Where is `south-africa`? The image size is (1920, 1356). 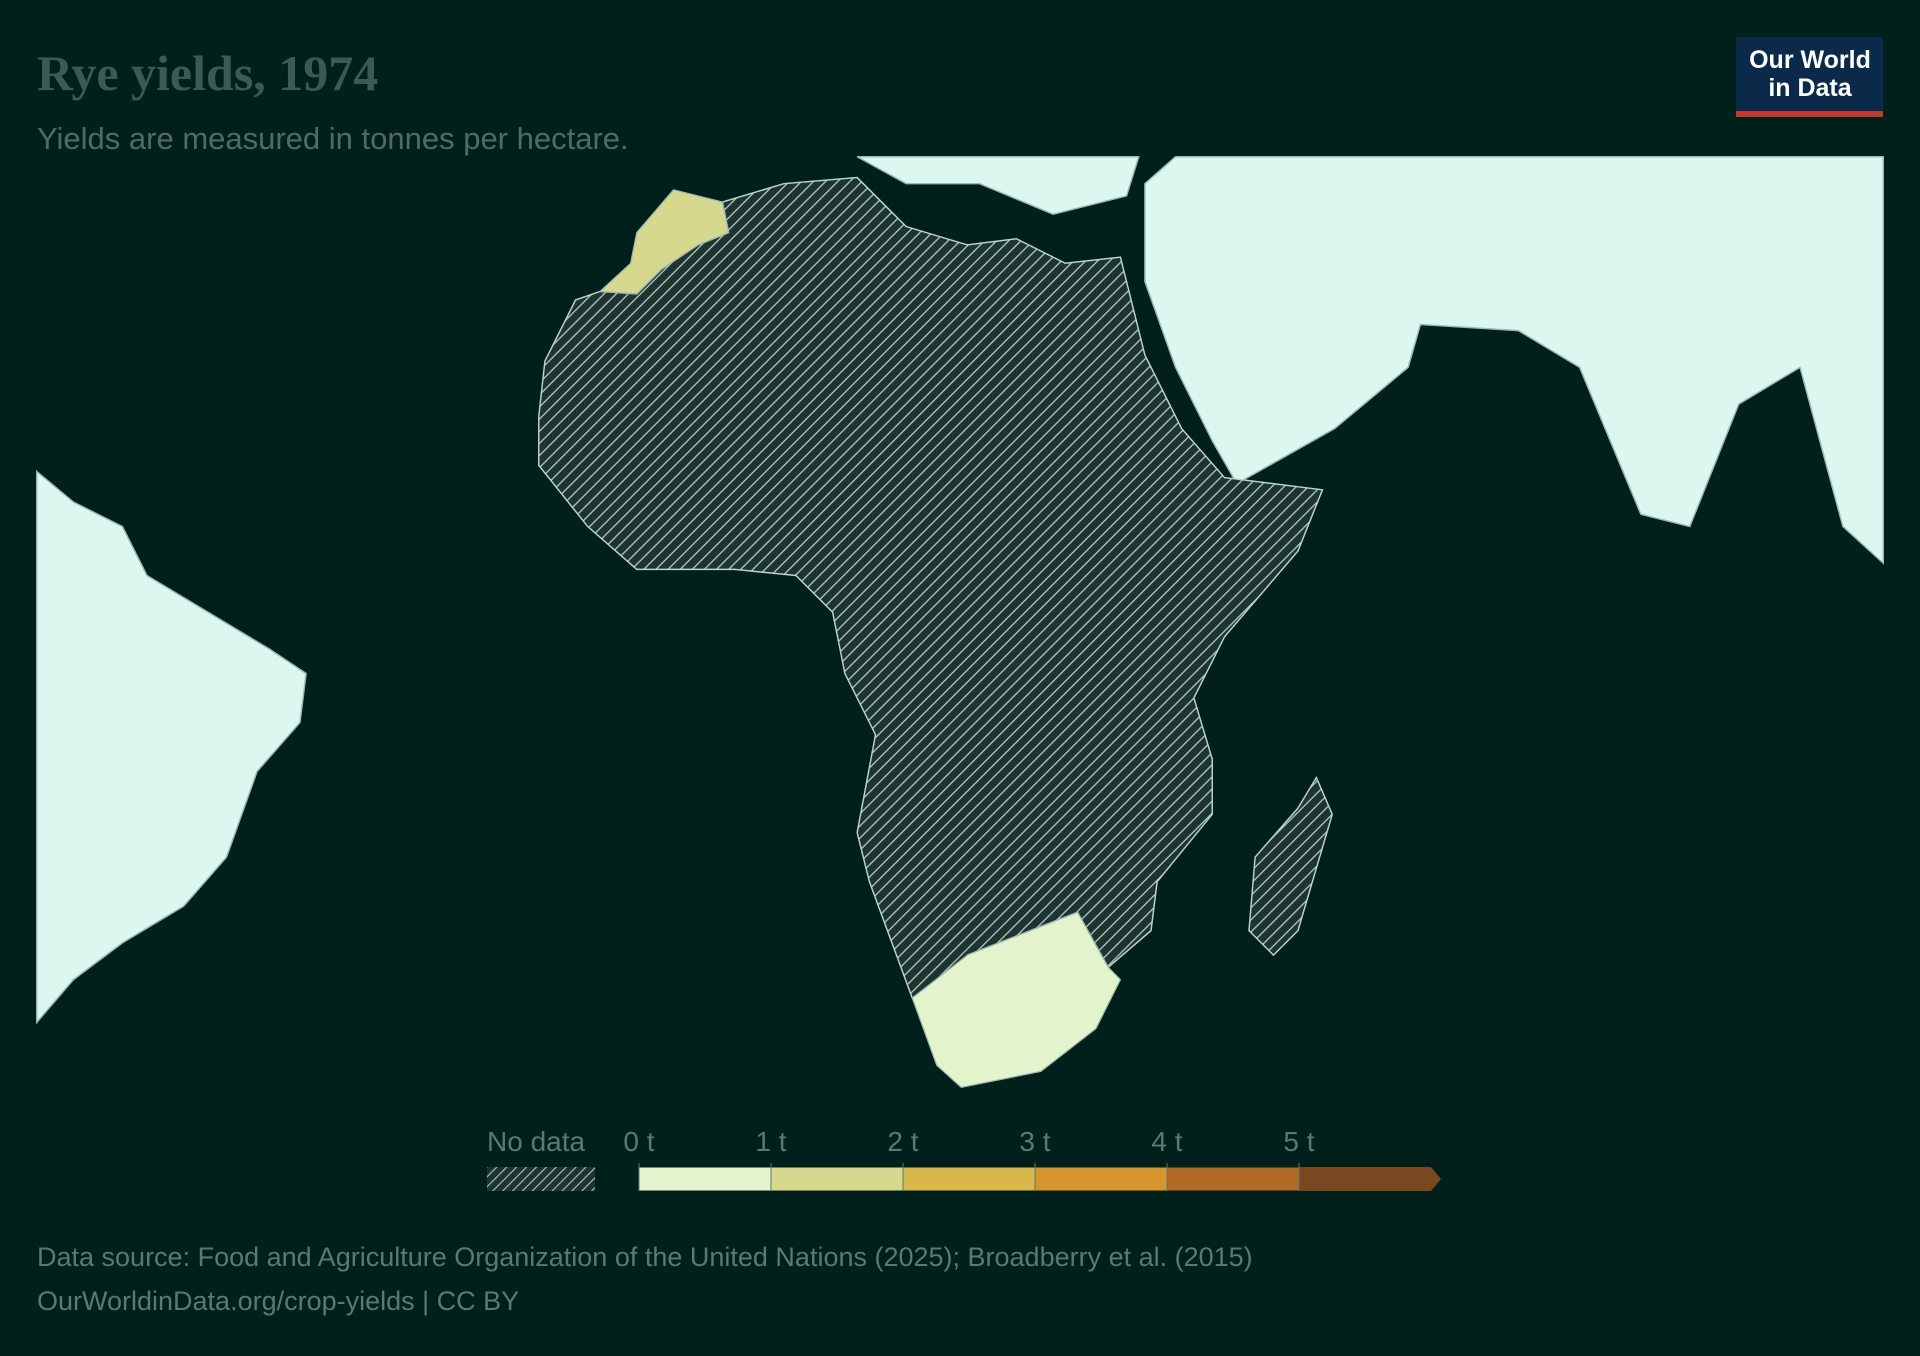 south-africa is located at coordinates (1016, 1000).